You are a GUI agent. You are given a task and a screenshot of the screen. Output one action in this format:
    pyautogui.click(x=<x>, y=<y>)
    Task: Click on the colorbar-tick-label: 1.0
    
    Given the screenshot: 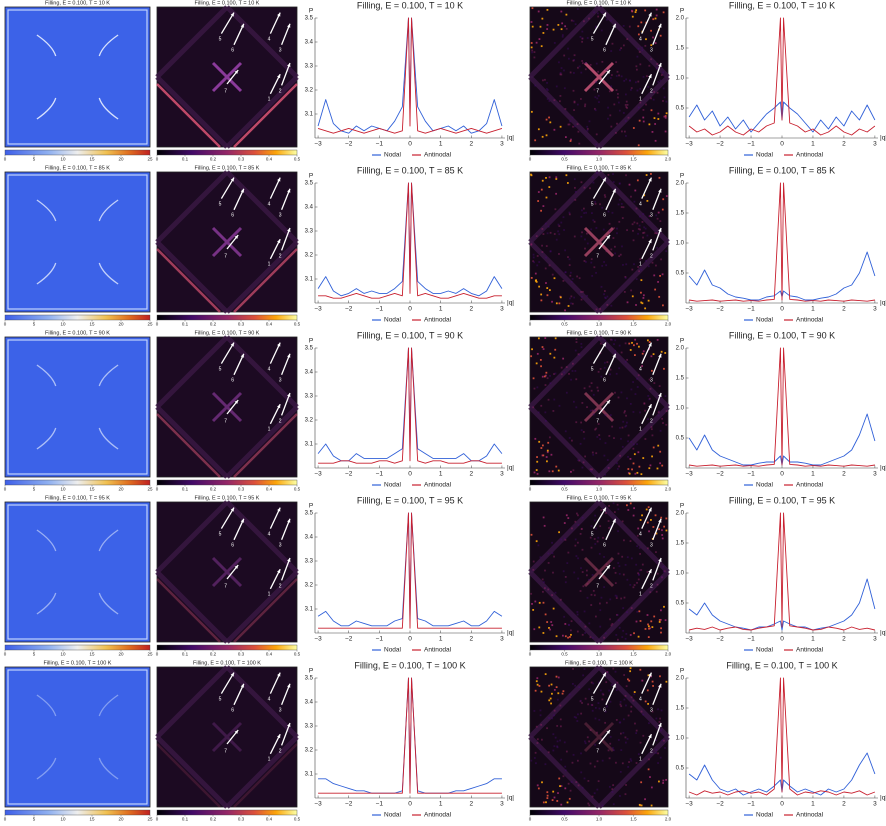 What is the action you would take?
    pyautogui.click(x=599, y=819)
    